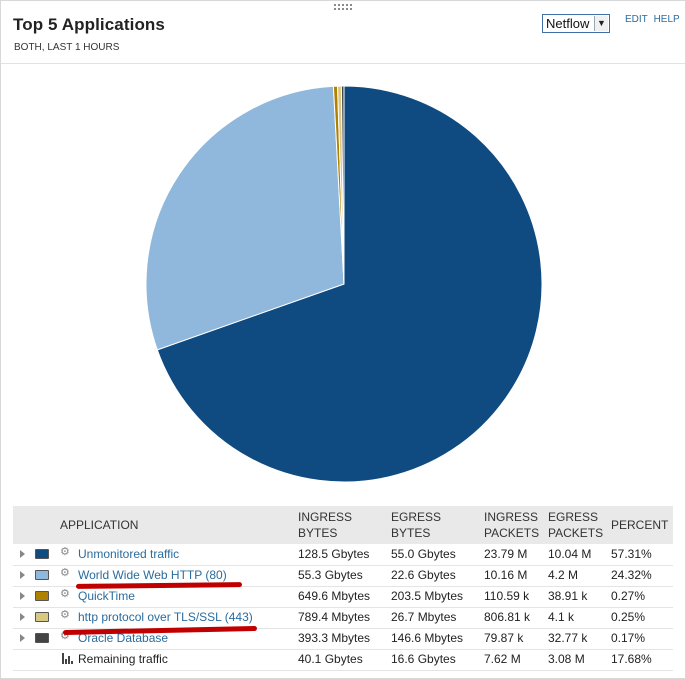  What do you see at coordinates (427, 596) in the screenshot?
I see `egress-bytes-value: 203.5 Mbytes` at bounding box center [427, 596].